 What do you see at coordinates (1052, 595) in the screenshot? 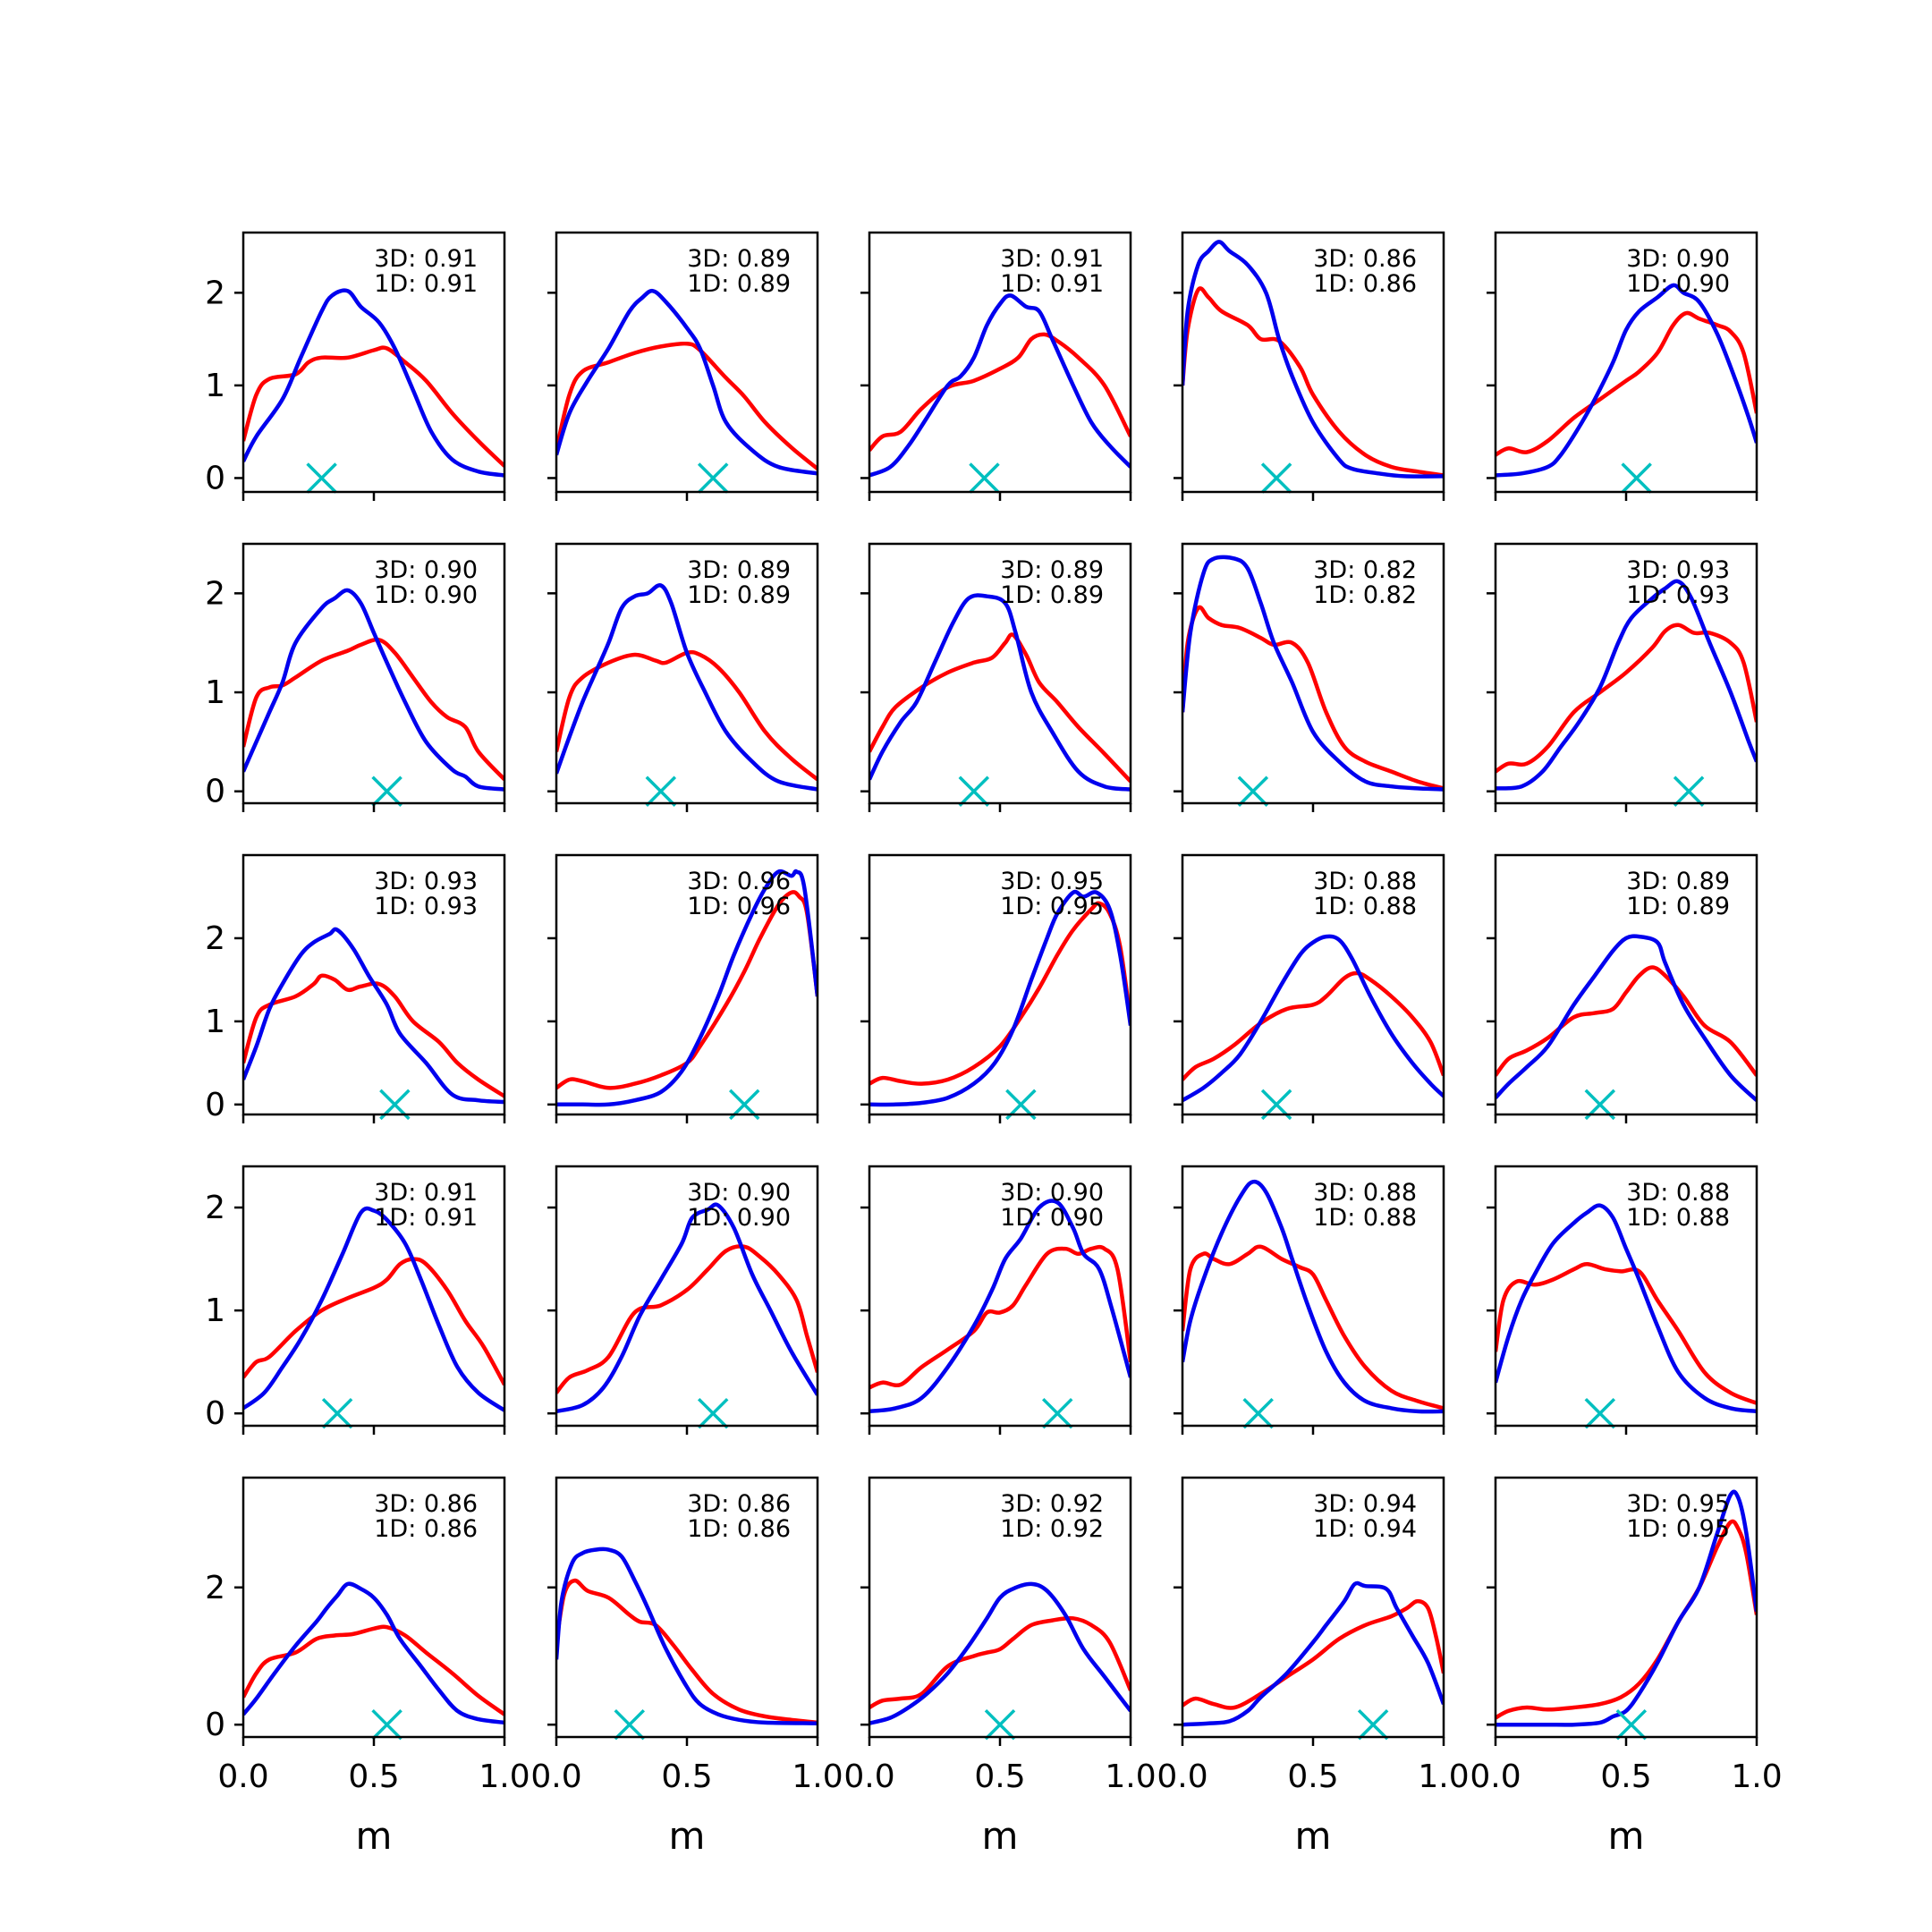
I see `annotation-1d: 1D: 0.89` at bounding box center [1052, 595].